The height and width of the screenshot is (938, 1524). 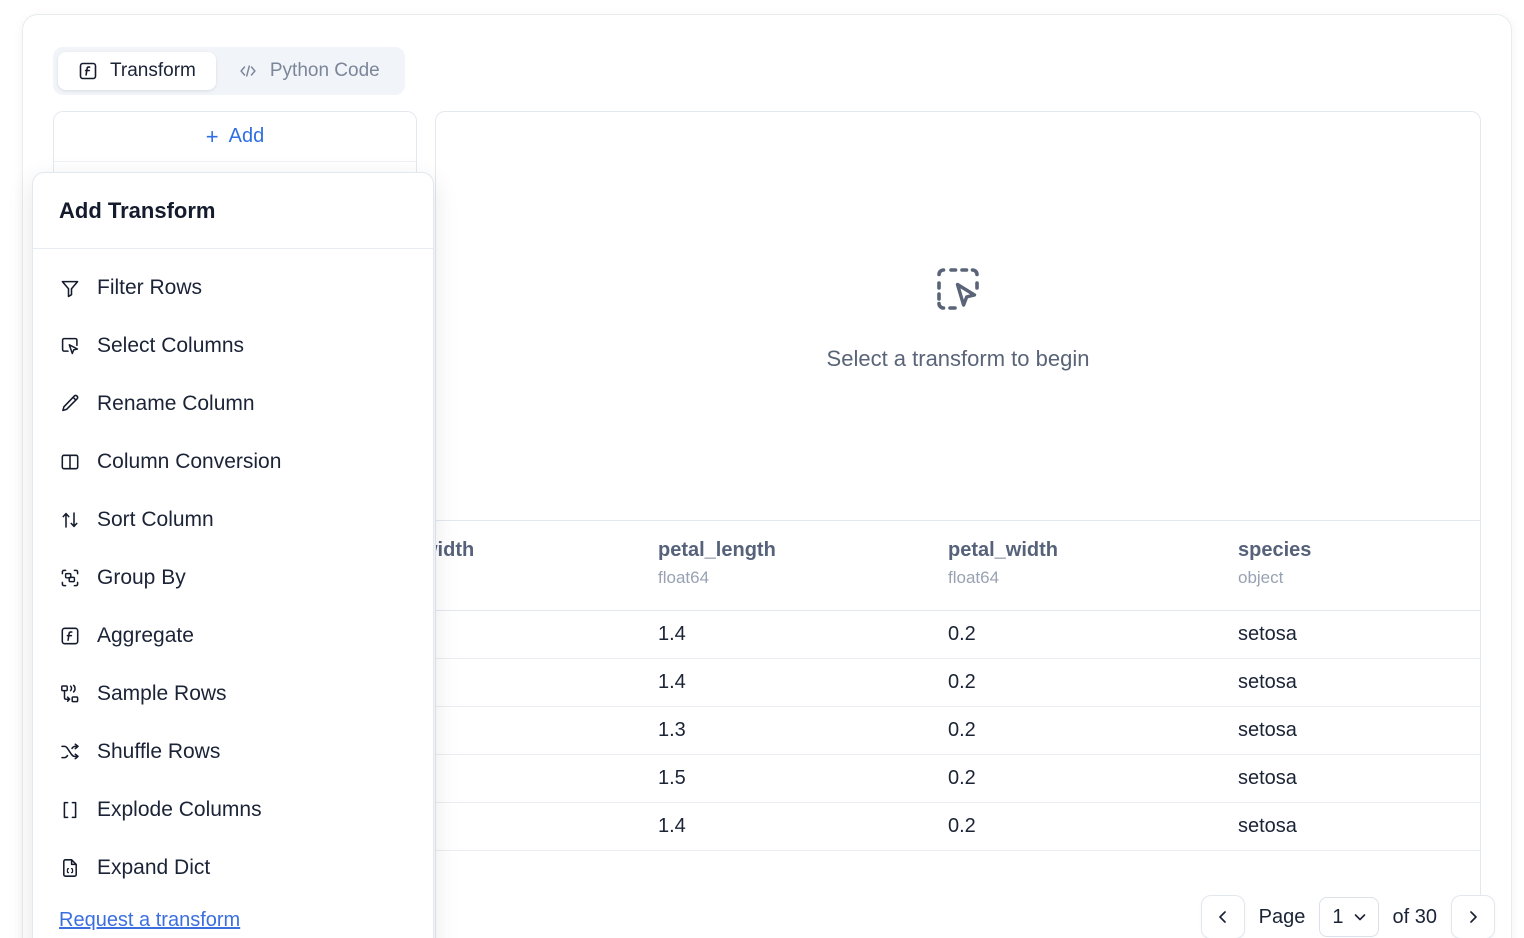 What do you see at coordinates (159, 751) in the screenshot?
I see `menu-item-label: Shuffle Rows` at bounding box center [159, 751].